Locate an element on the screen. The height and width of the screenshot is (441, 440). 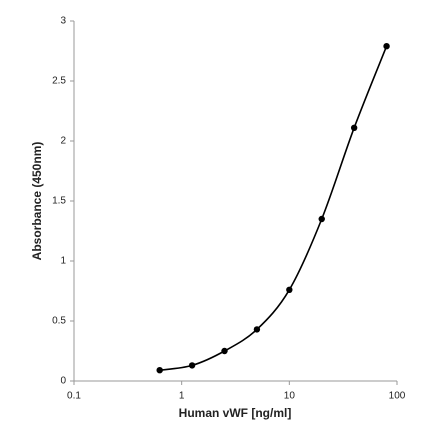
x-axis-title: Human vWF [ng/ml] is located at coordinates (235, 413).